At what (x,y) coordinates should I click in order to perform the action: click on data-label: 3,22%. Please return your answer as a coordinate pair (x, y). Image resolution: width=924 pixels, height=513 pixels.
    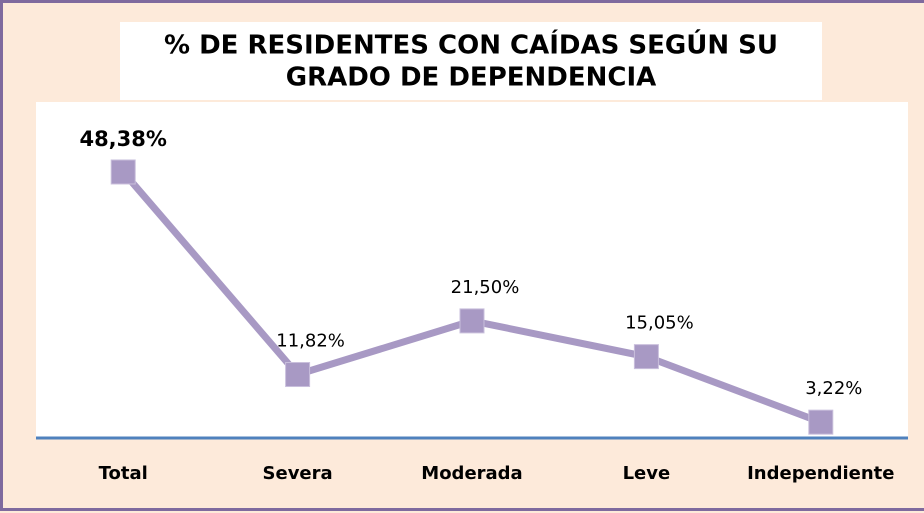
    Looking at the image, I should click on (833, 388).